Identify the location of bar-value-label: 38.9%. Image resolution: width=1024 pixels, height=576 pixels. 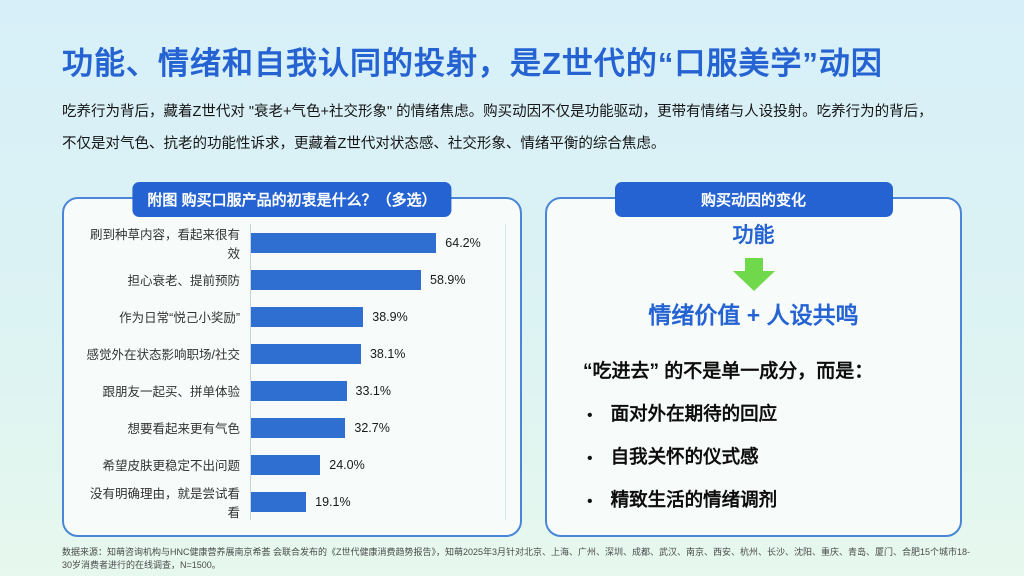
(390, 316).